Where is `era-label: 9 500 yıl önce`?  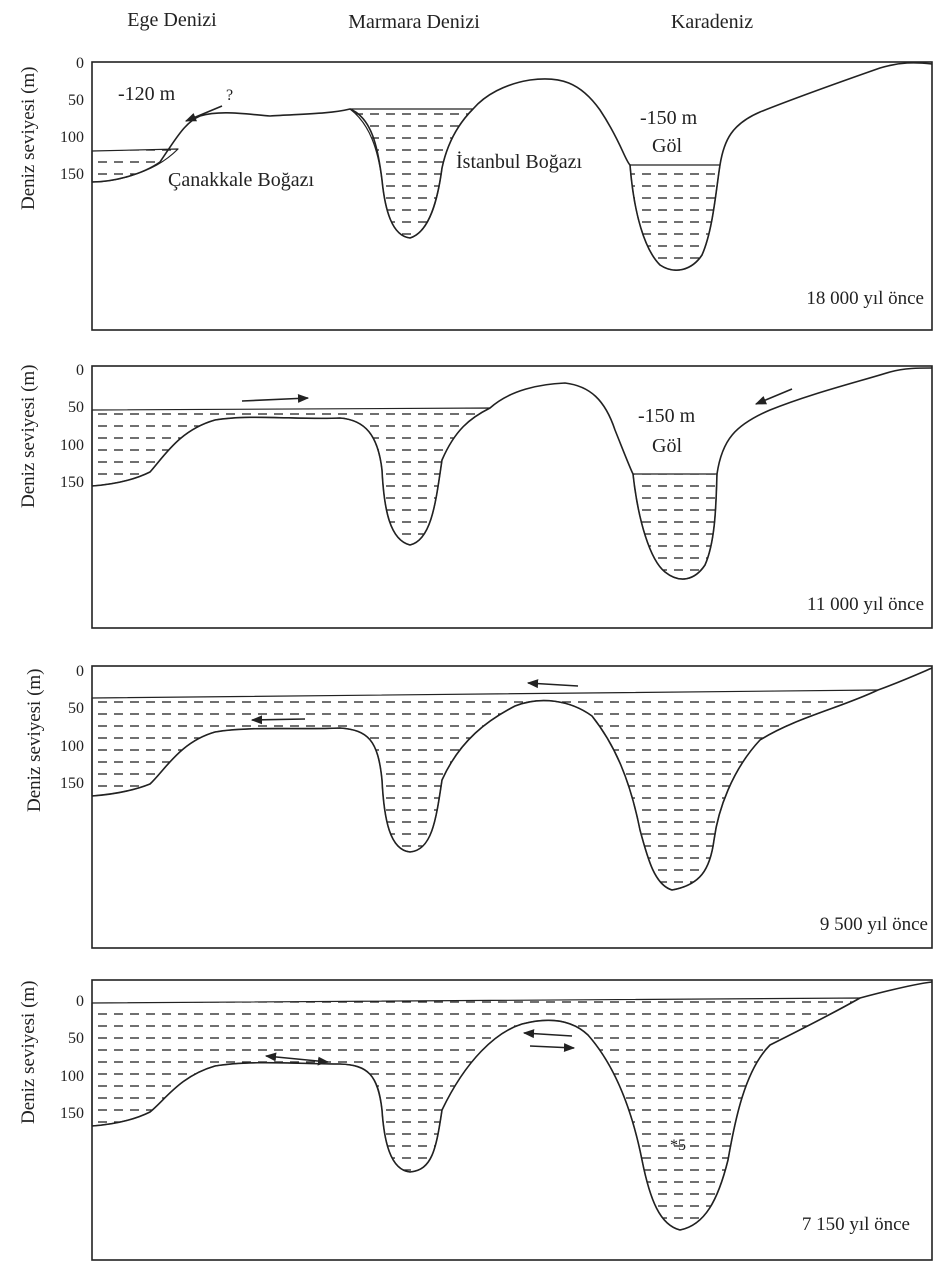 era-label: 9 500 yıl önce is located at coordinates (874, 924).